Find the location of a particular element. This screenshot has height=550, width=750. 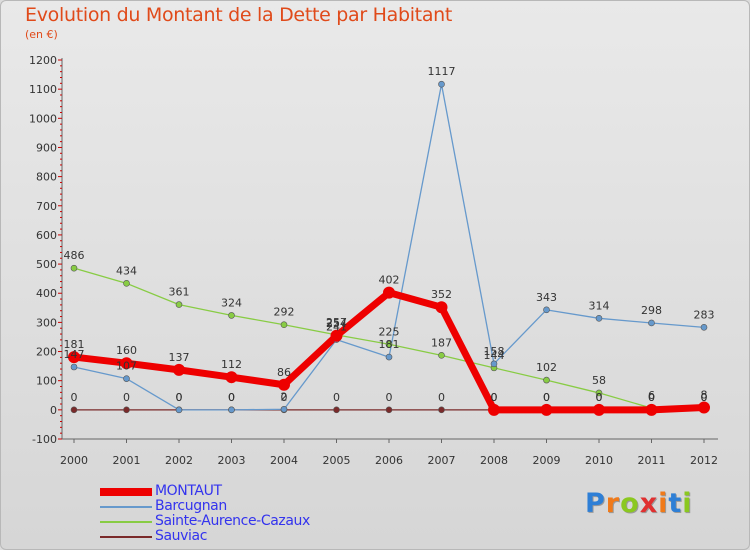

y-tick-label: 1100 is located at coordinates (43, 89).